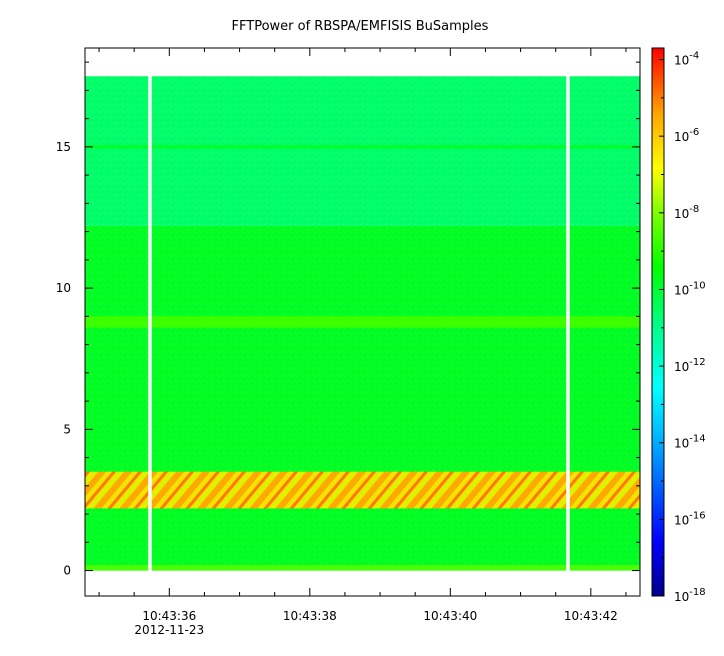 This screenshot has height=656, width=724. What do you see at coordinates (169, 630) in the screenshot?
I see `x-tick-date-label: 2012-11-23` at bounding box center [169, 630].